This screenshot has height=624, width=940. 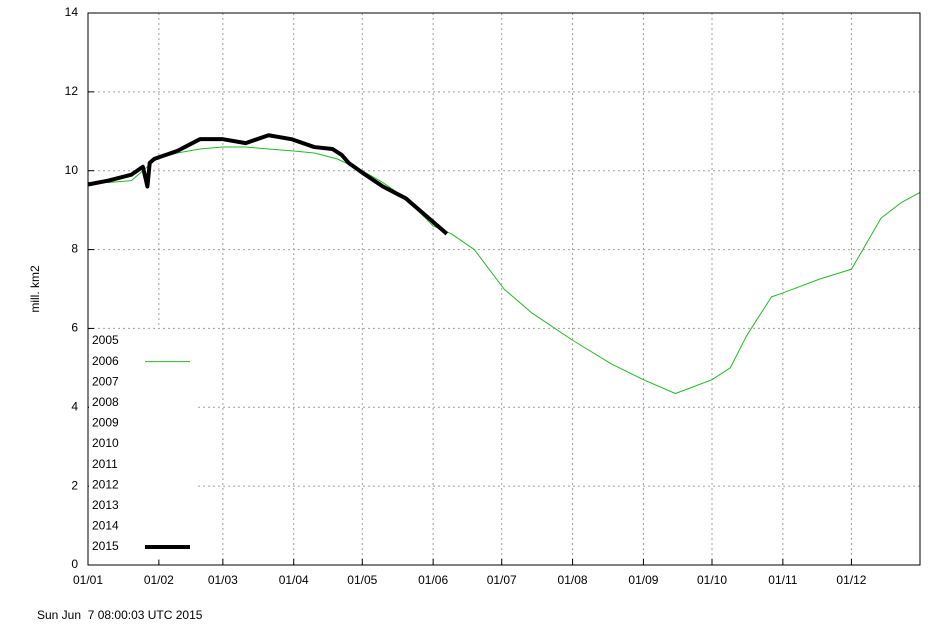 I want to click on x-tick-label: 01/06, so click(x=433, y=580).